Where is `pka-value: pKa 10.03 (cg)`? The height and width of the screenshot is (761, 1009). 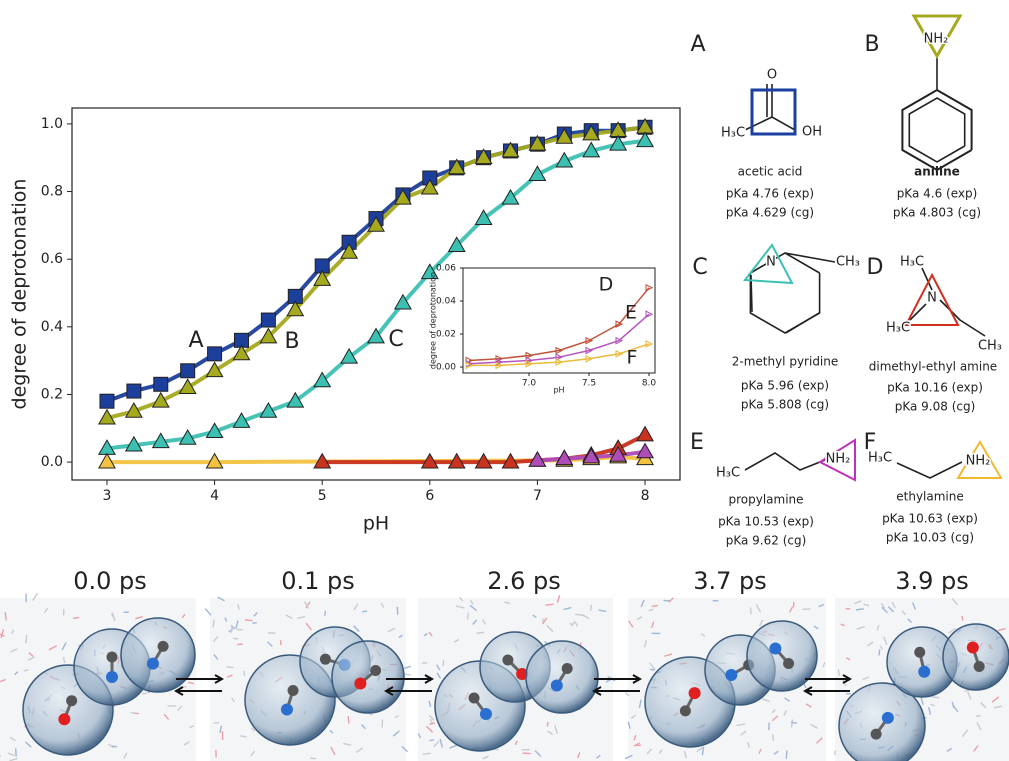 pka-value: pKa 10.03 (cg) is located at coordinates (930, 538).